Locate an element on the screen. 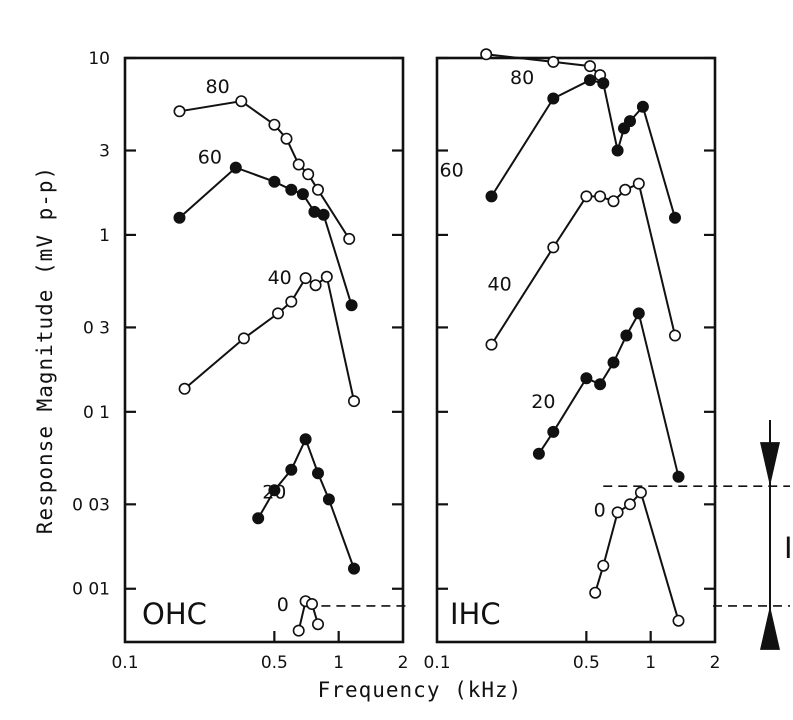  y-tick-label: 1 is located at coordinates (104, 236).